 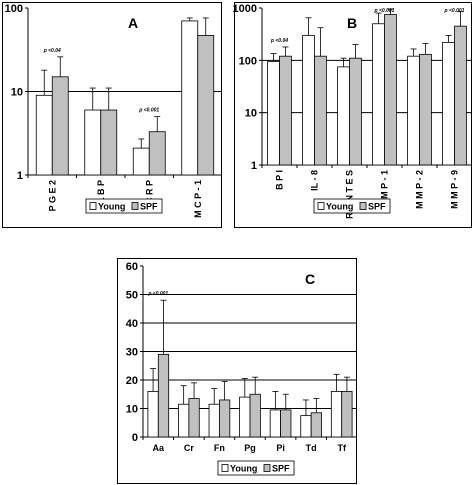 I want to click on bar-spf-cr, so click(x=194, y=418).